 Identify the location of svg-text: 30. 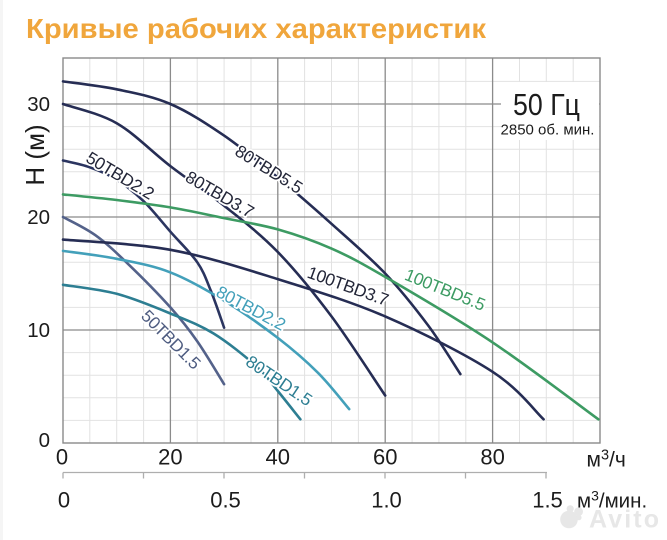
(38, 104).